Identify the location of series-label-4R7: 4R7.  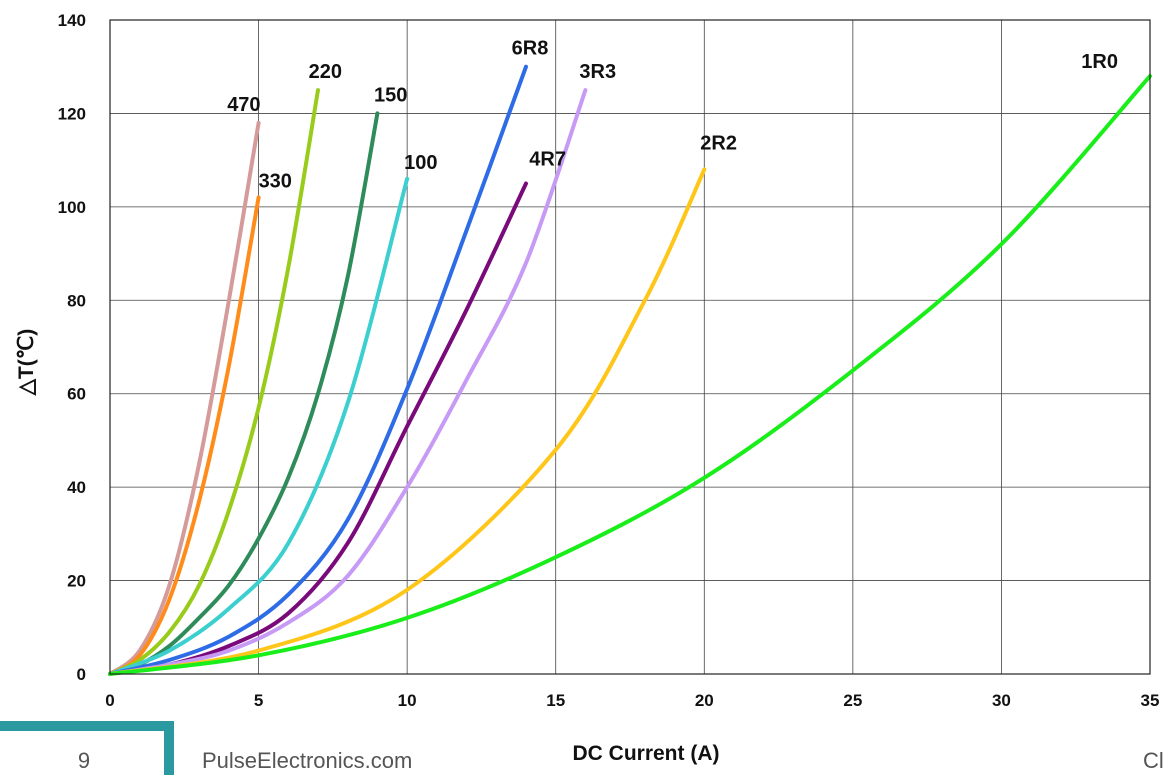
(547, 160).